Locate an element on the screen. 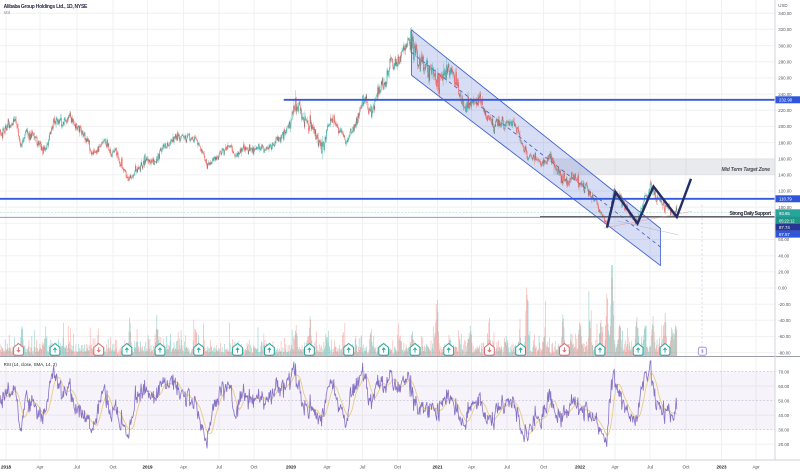 Image resolution: width=800 pixels, height=472 pixels. svg-text: Vol is located at coordinates (7, 12).